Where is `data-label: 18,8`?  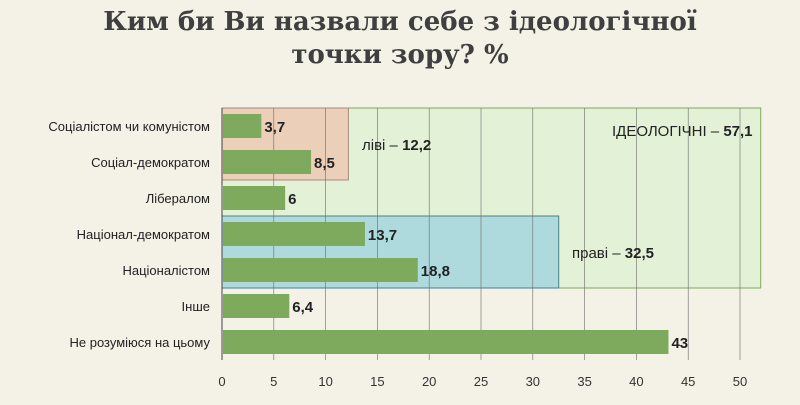 data-label: 18,8 is located at coordinates (435, 271).